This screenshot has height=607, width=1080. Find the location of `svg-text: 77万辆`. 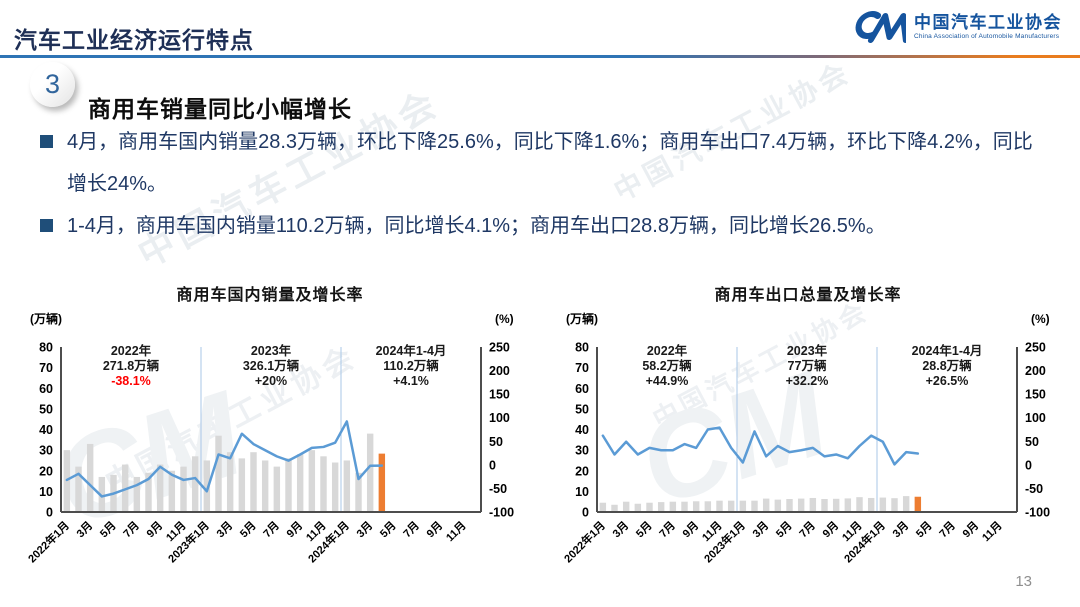

svg-text: 77万辆 is located at coordinates (807, 365).